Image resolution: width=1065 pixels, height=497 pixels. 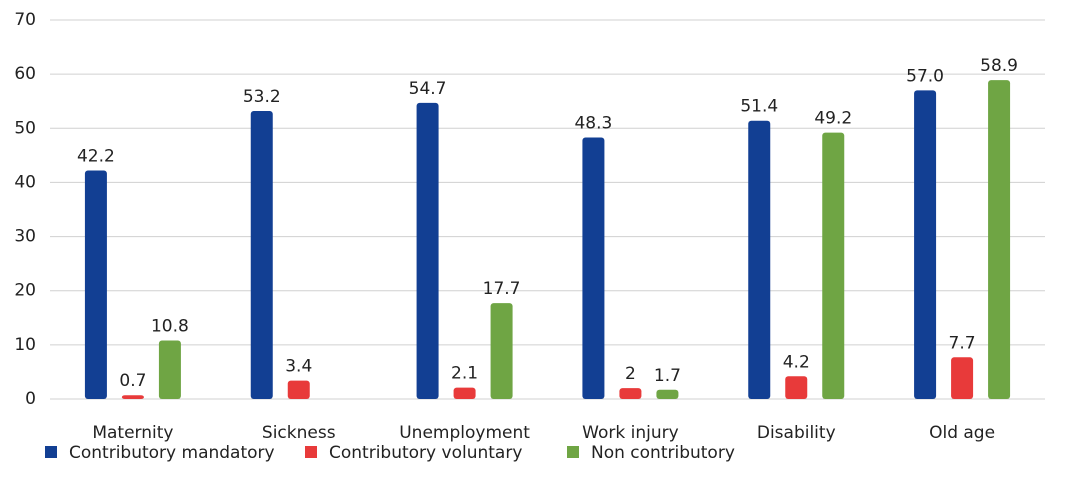 I want to click on data-label: 7.7, so click(x=962, y=343).